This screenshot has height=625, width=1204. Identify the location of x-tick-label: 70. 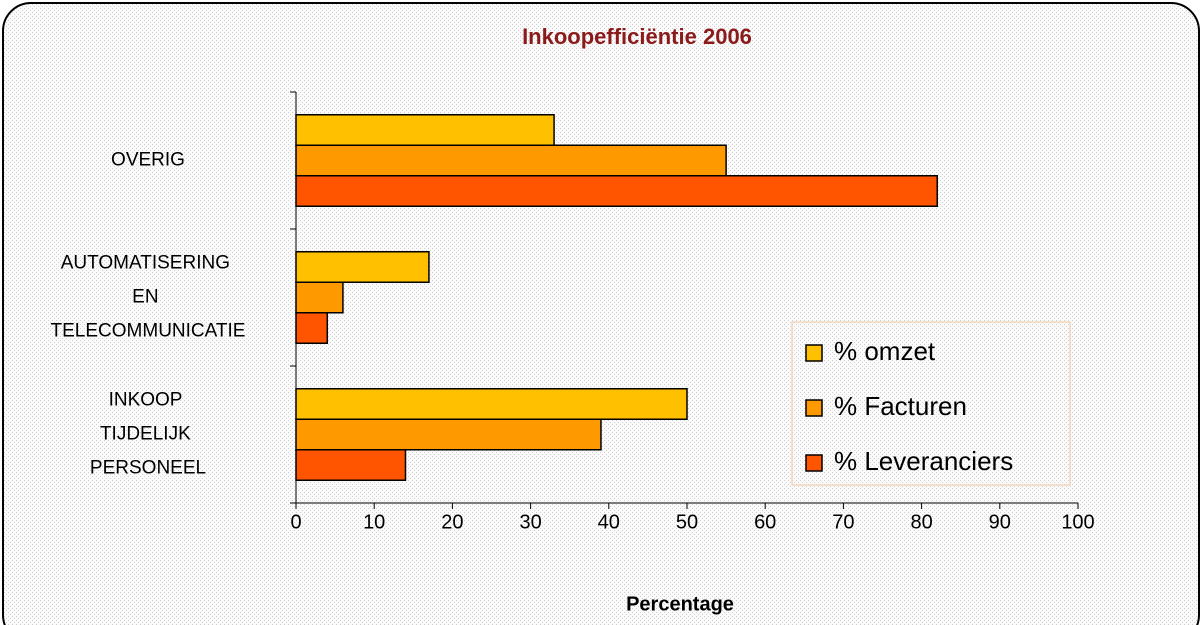
(843, 522).